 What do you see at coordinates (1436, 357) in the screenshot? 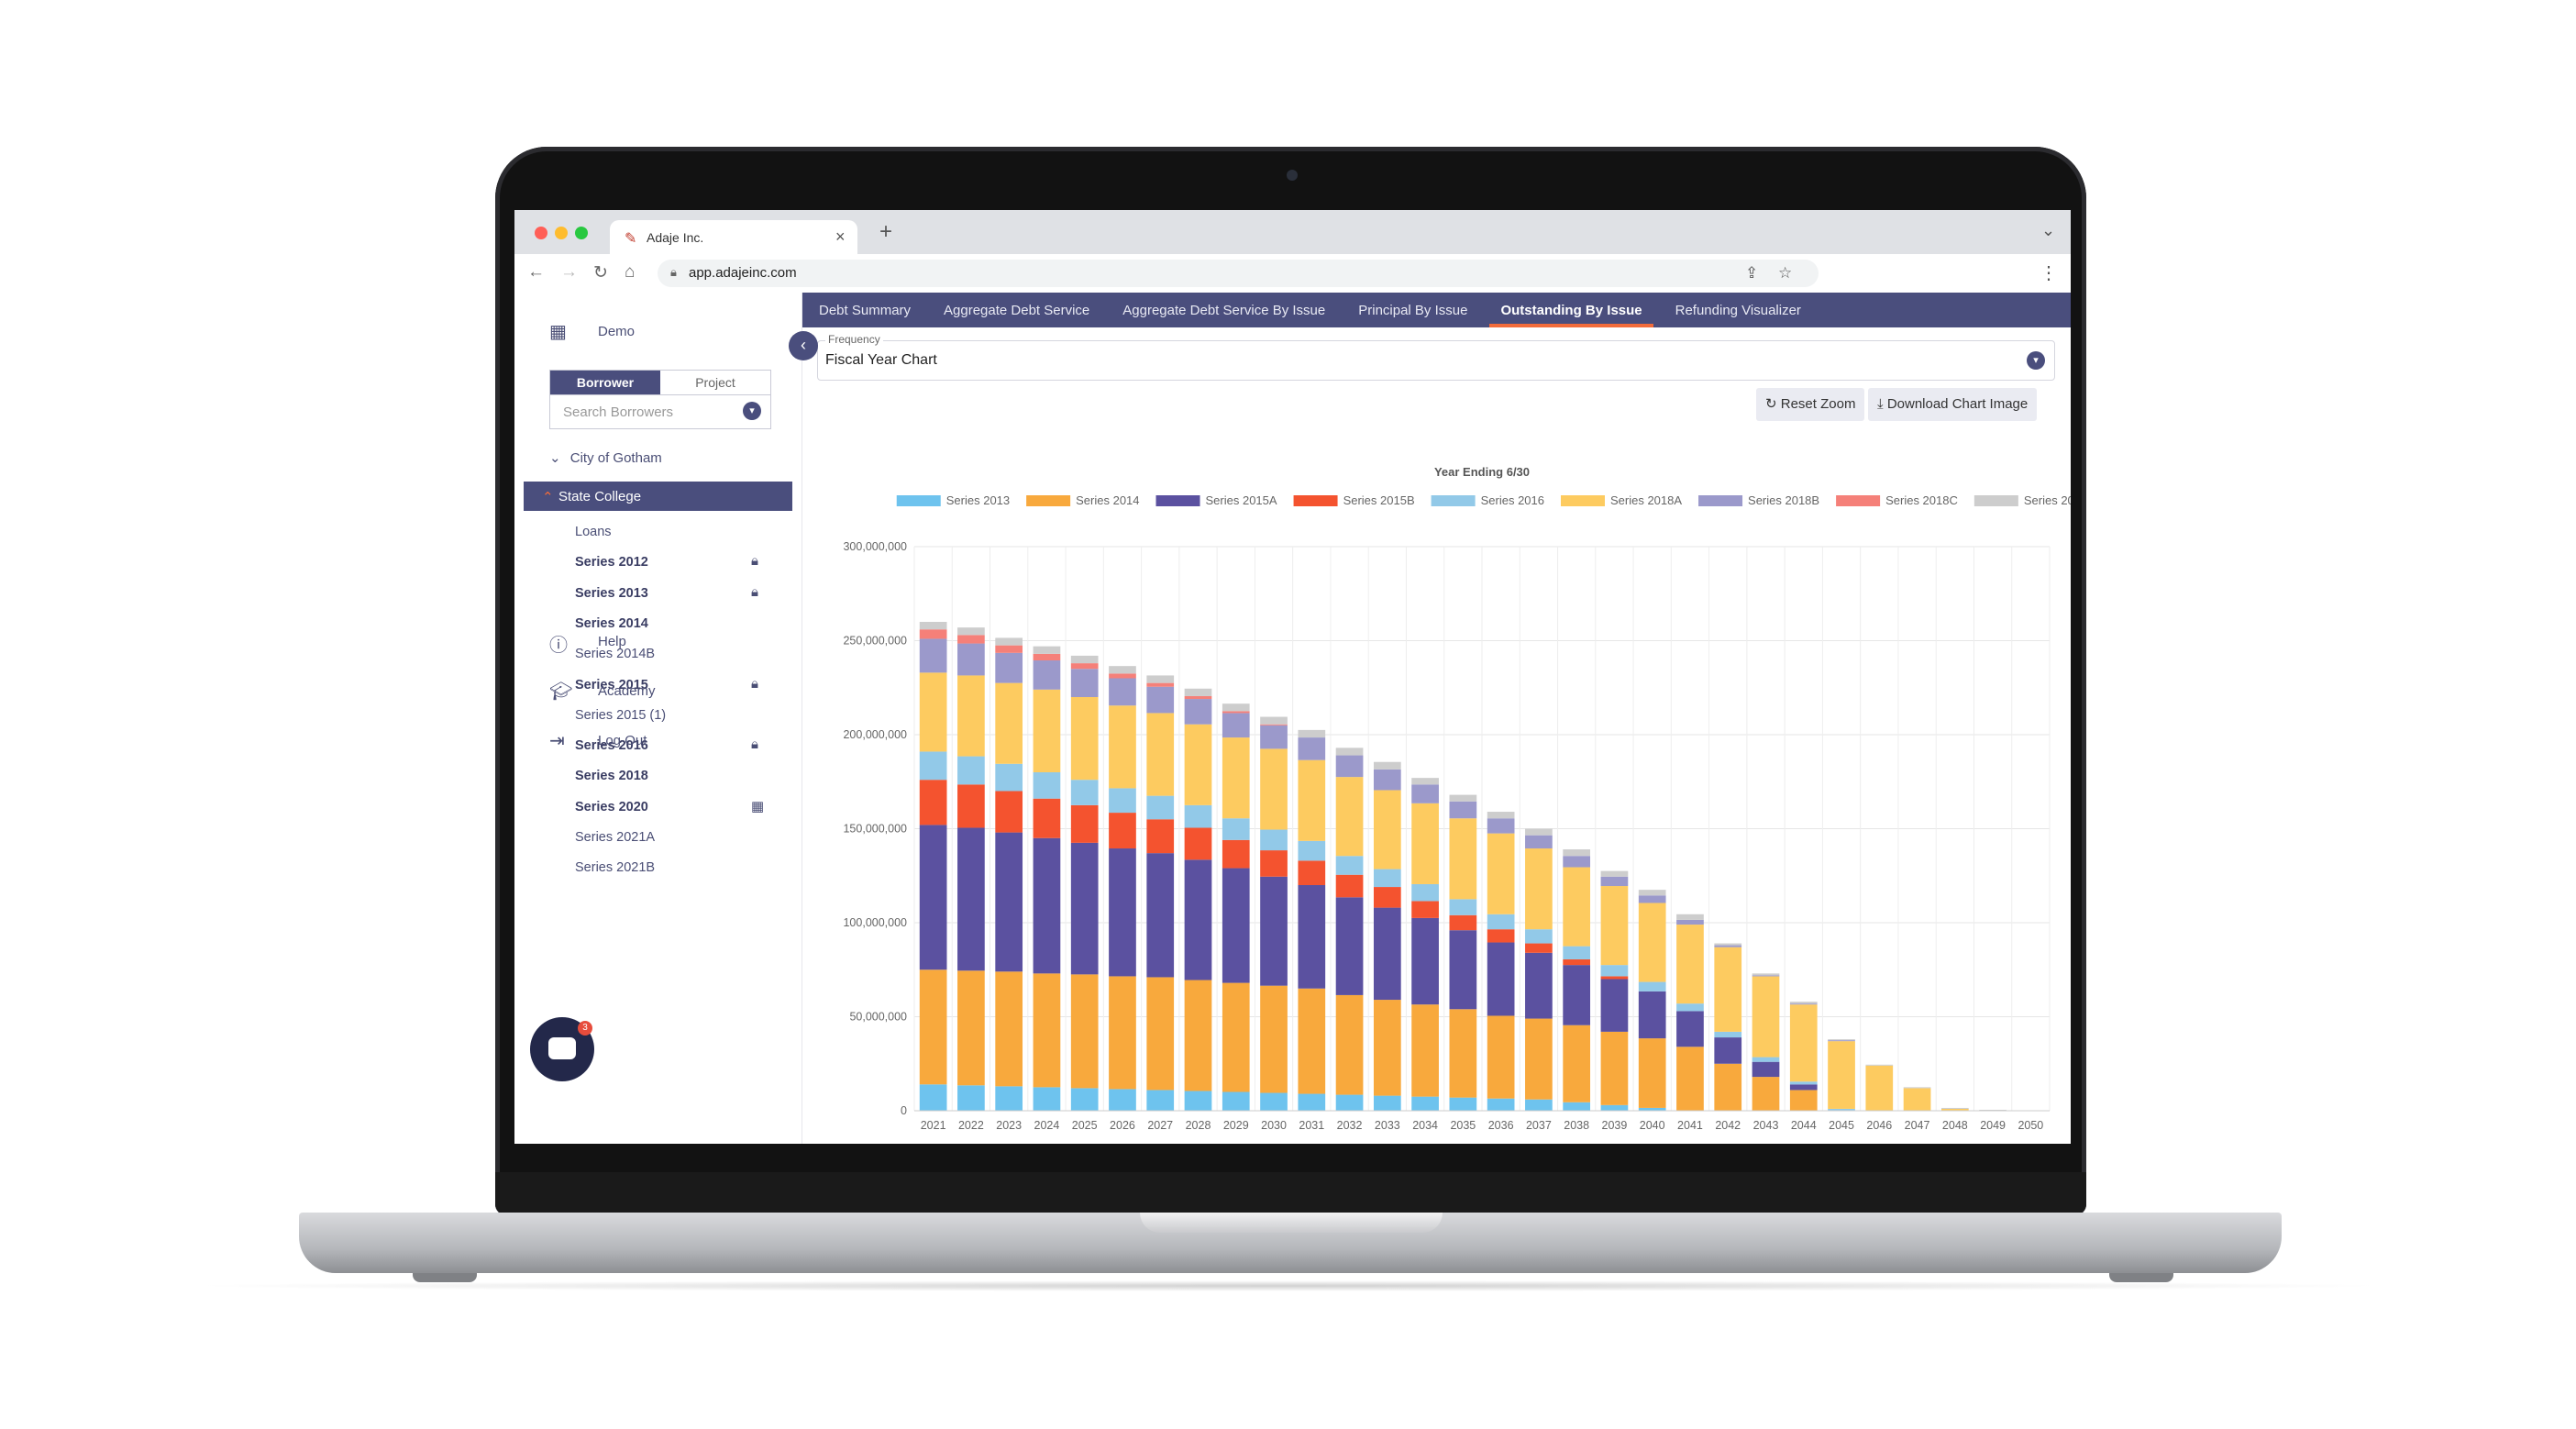
I see `frequency-select: Frequency Fiscal Year Chart ▾` at bounding box center [1436, 357].